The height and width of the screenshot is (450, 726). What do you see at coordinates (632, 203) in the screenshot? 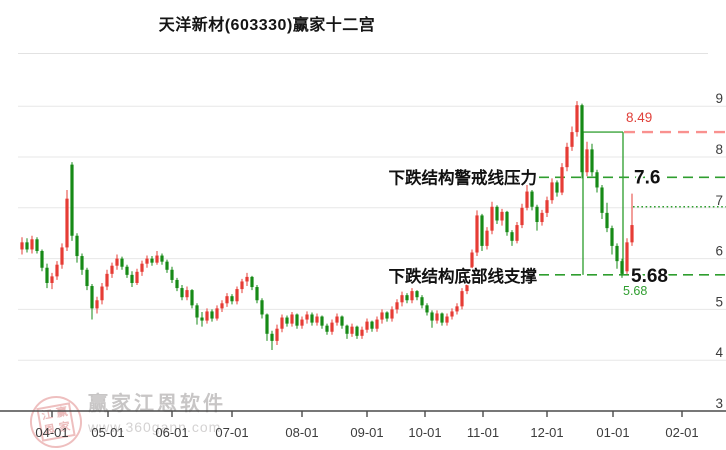
I see `level-lines` at bounding box center [632, 203].